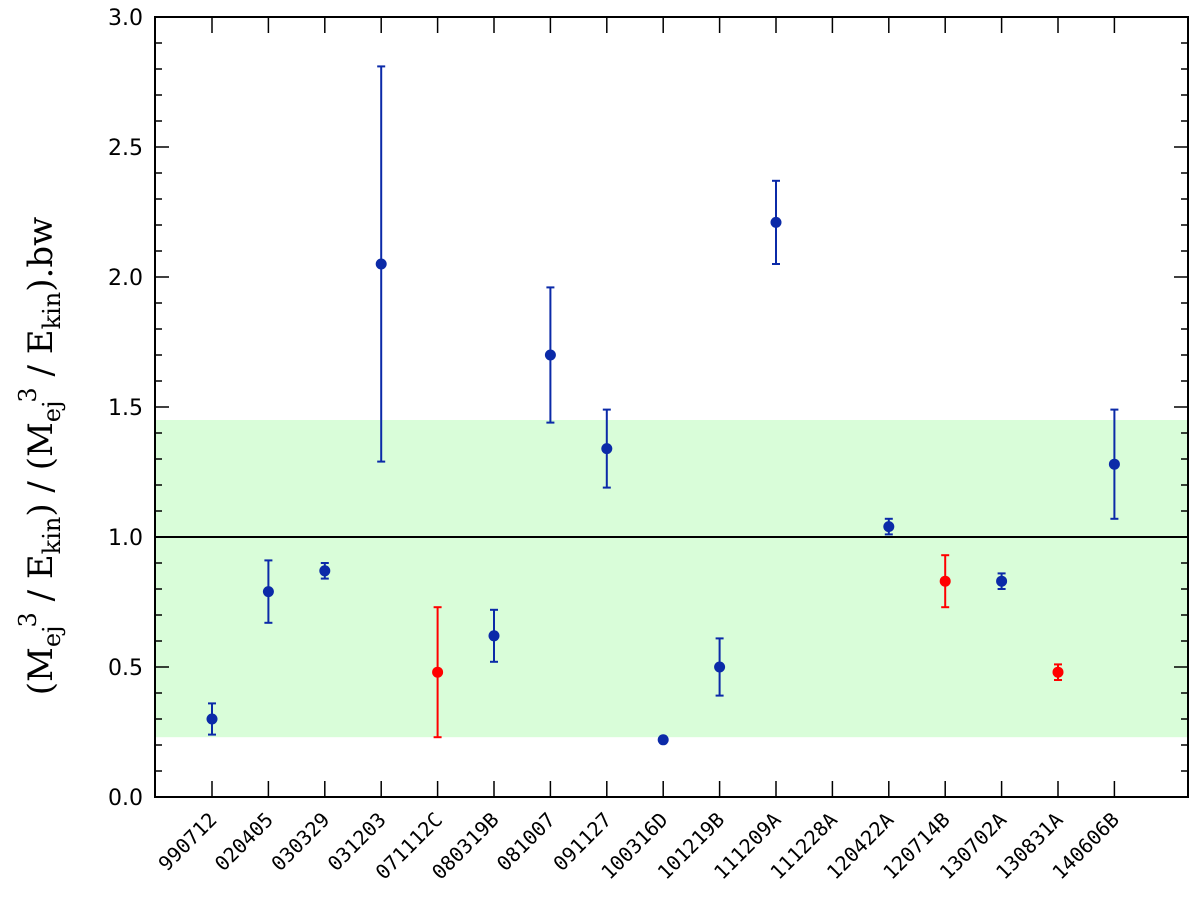 The width and height of the screenshot is (1200, 920). Describe the element at coordinates (526, 842) in the screenshot. I see `x-category-label: 081007` at that location.